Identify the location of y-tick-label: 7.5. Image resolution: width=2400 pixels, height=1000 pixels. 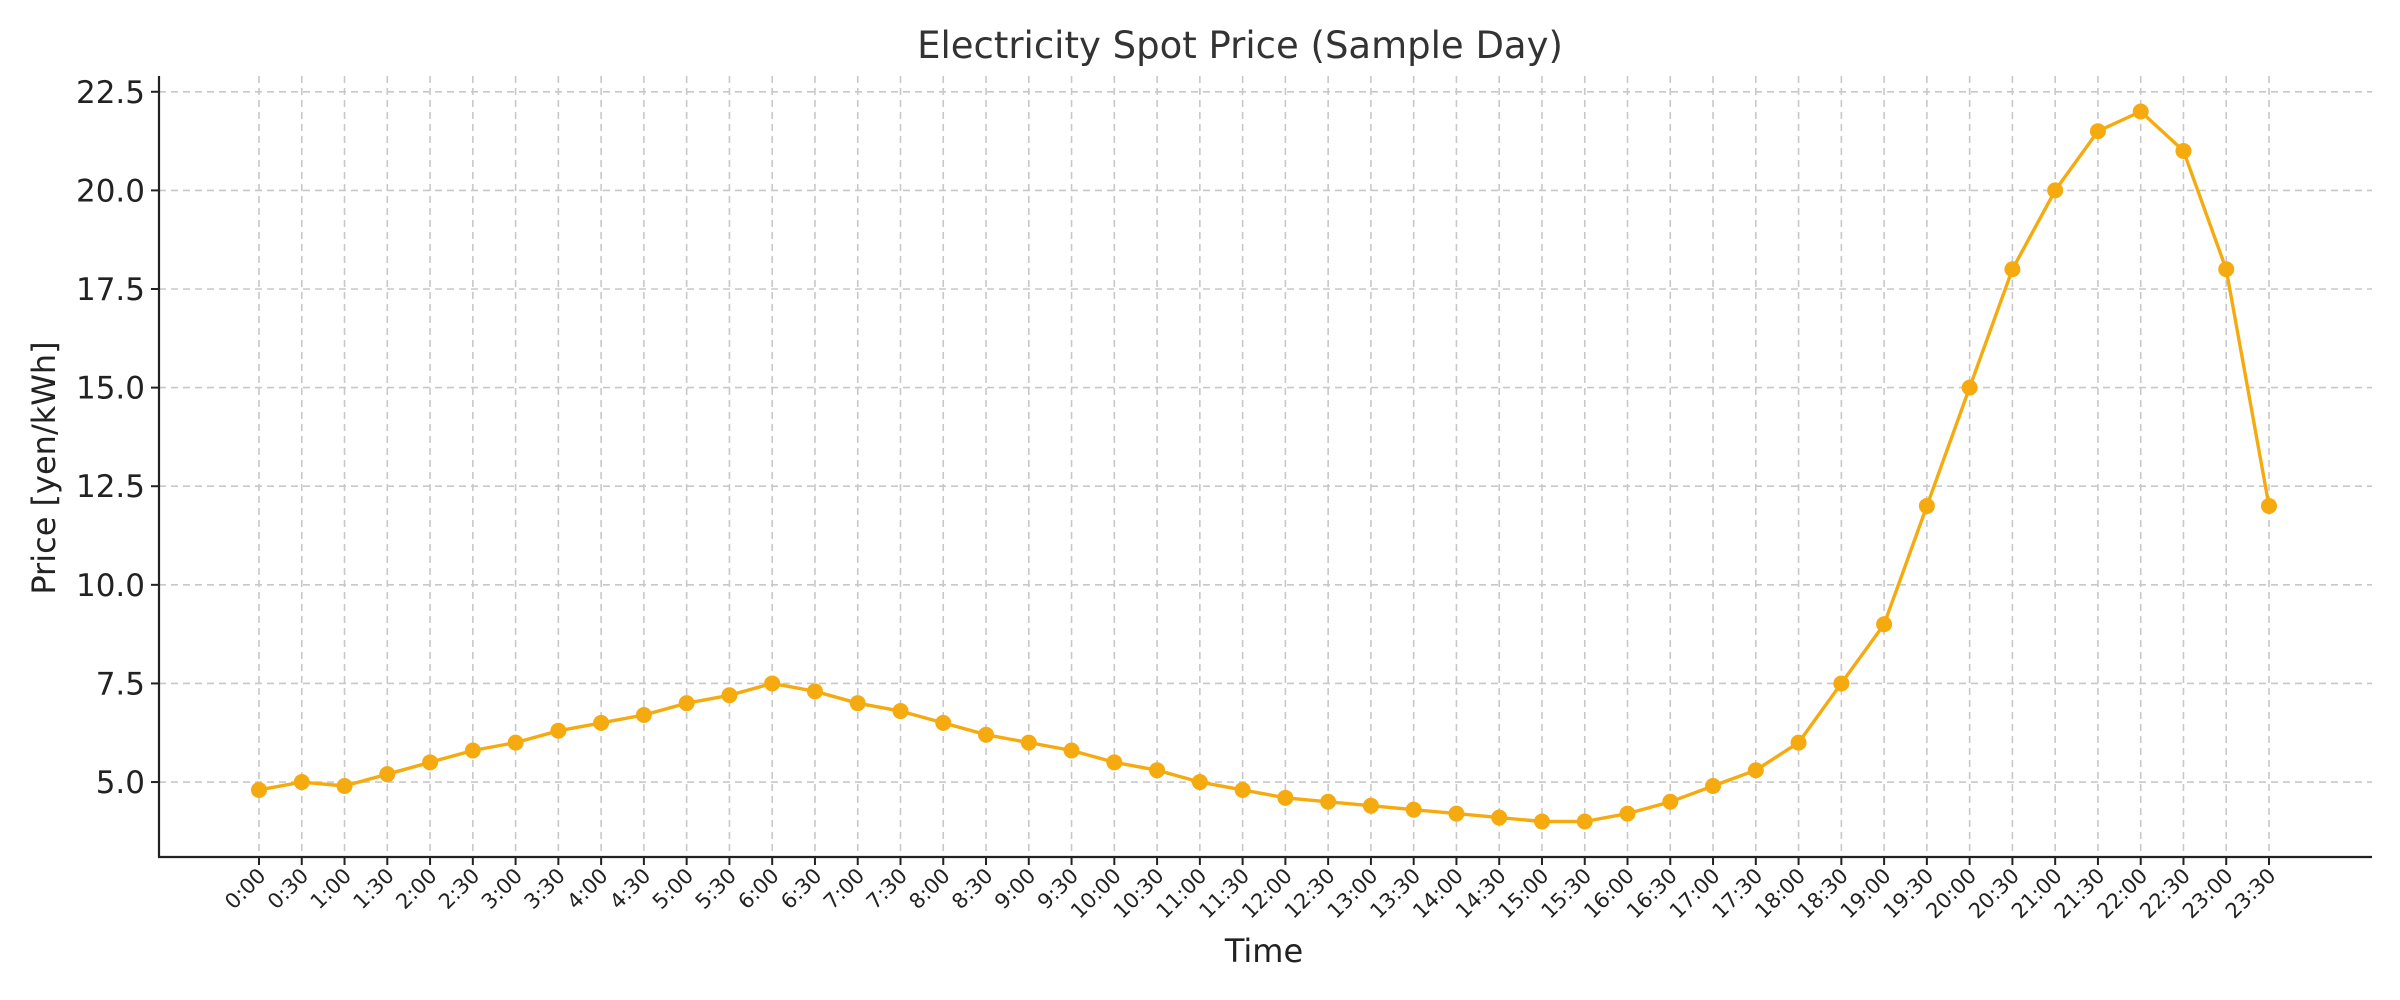
(120, 684).